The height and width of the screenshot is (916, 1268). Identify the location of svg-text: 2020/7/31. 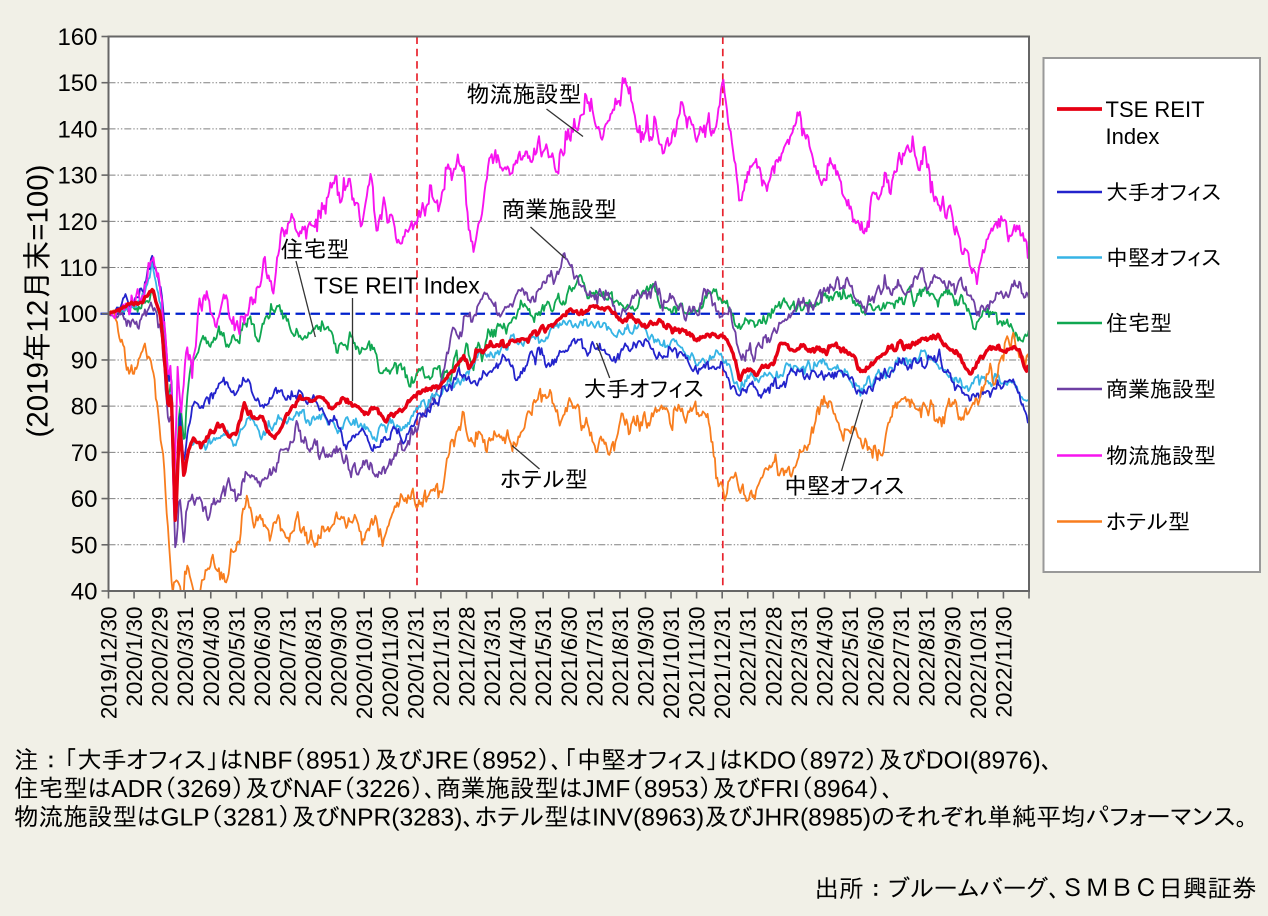
(287, 657).